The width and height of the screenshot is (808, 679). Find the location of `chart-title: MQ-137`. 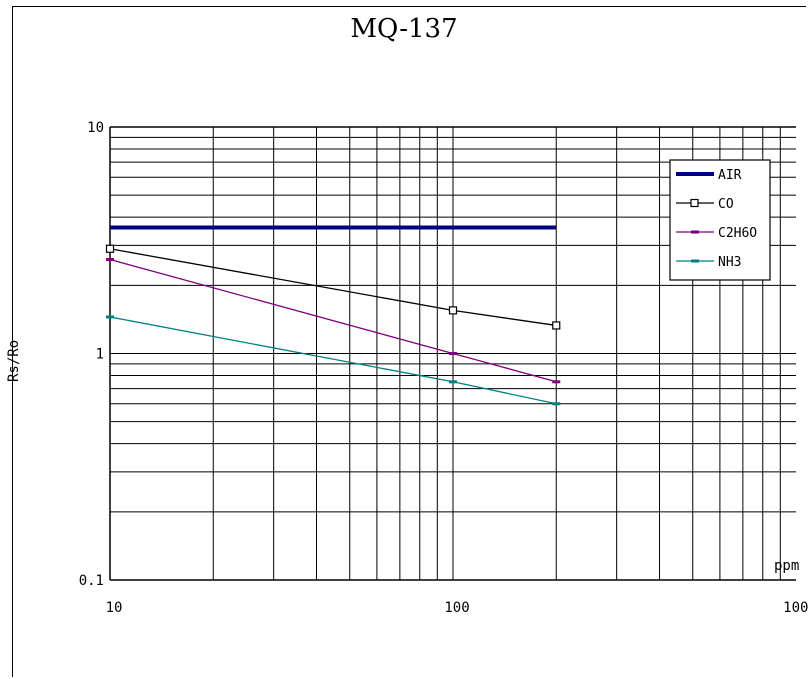

chart-title: MQ-137 is located at coordinates (404, 29).